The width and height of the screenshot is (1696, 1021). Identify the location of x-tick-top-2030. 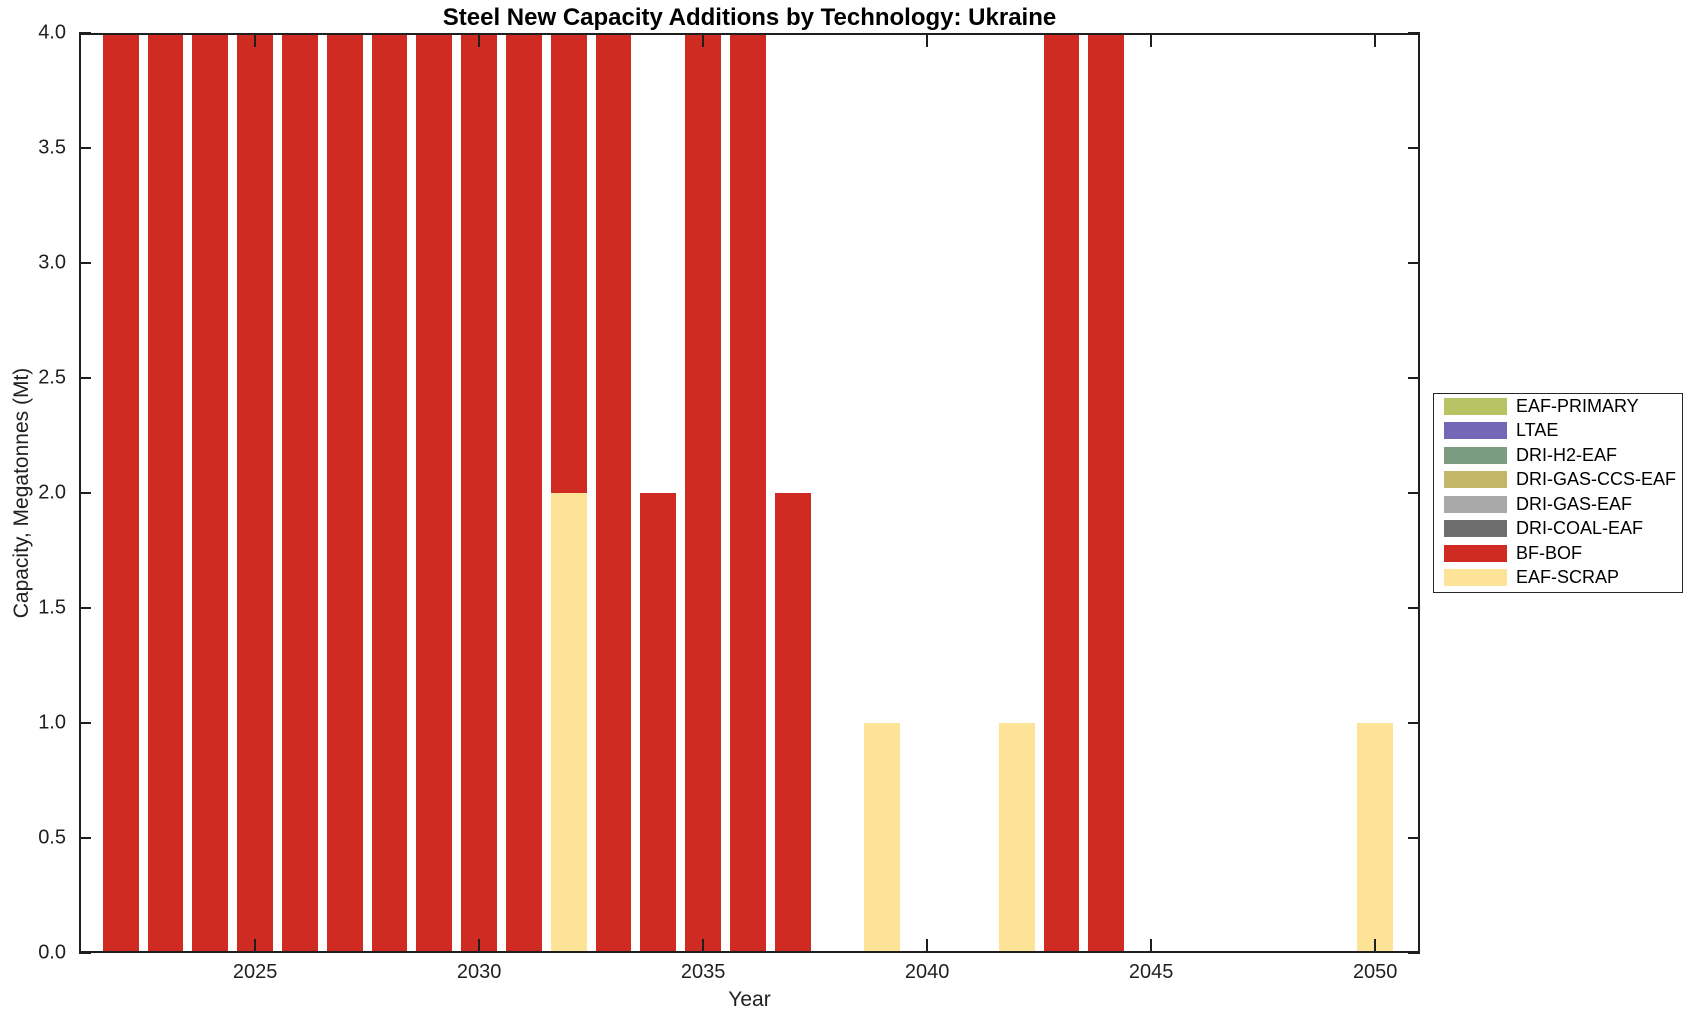
(479, 40).